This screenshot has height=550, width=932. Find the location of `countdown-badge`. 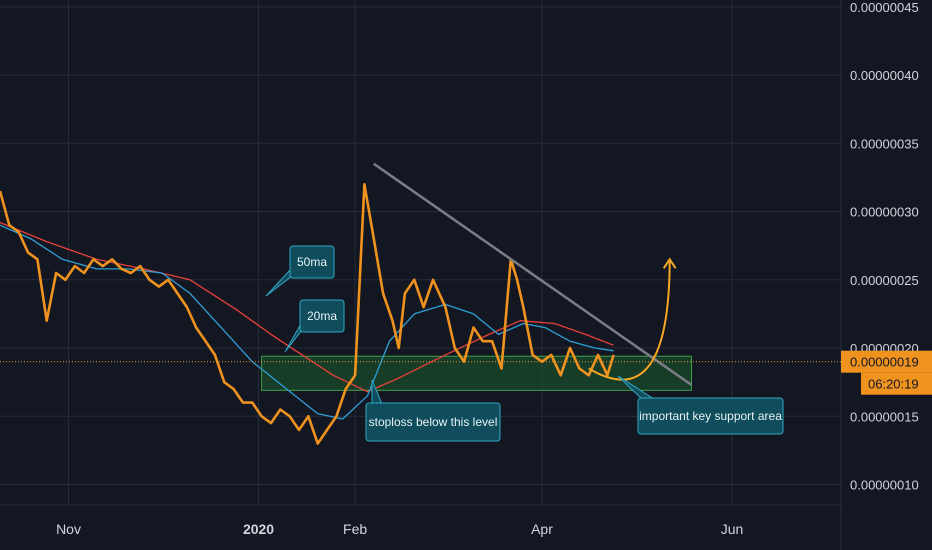

countdown-badge is located at coordinates (896, 383).